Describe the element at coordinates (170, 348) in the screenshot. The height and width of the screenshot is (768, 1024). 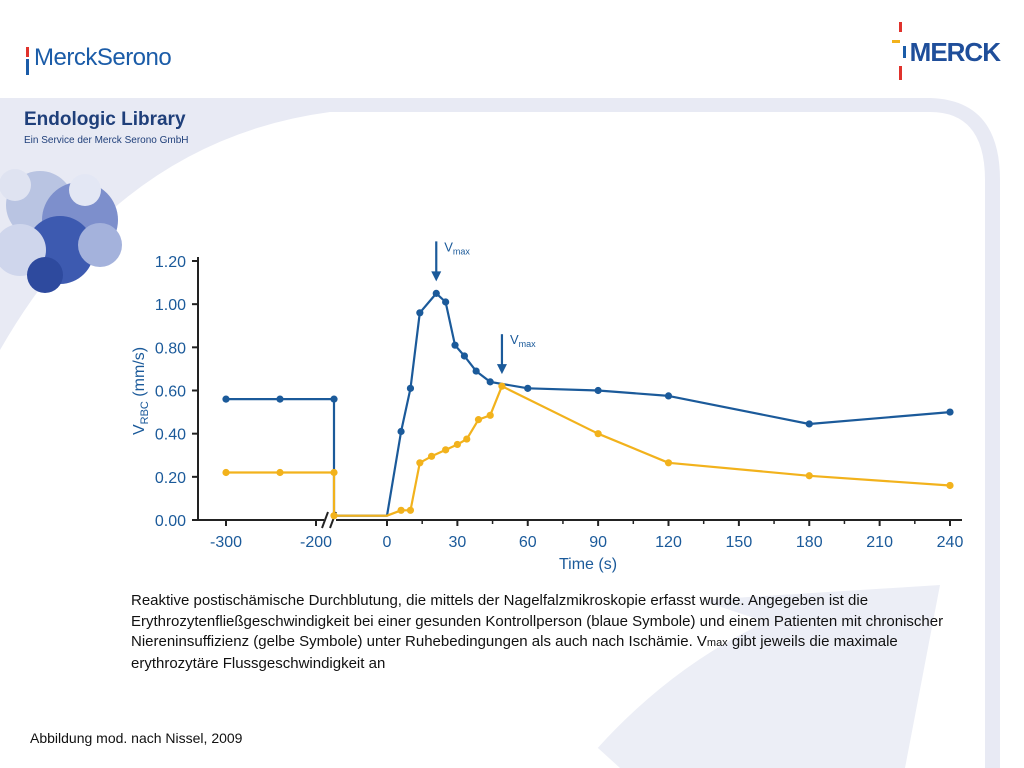
I see `y-tick-label: 0.80` at that location.